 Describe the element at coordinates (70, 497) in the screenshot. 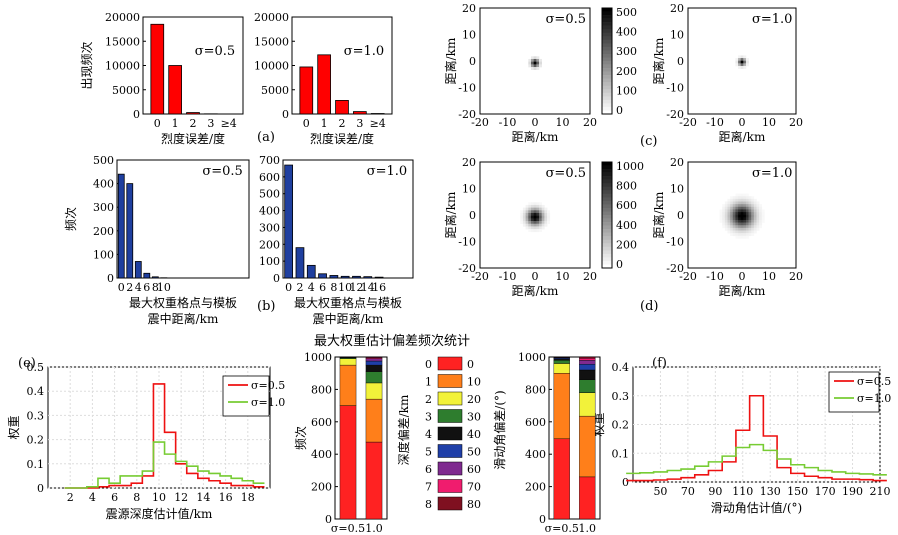

I see `x-tick-label-e: 2` at that location.